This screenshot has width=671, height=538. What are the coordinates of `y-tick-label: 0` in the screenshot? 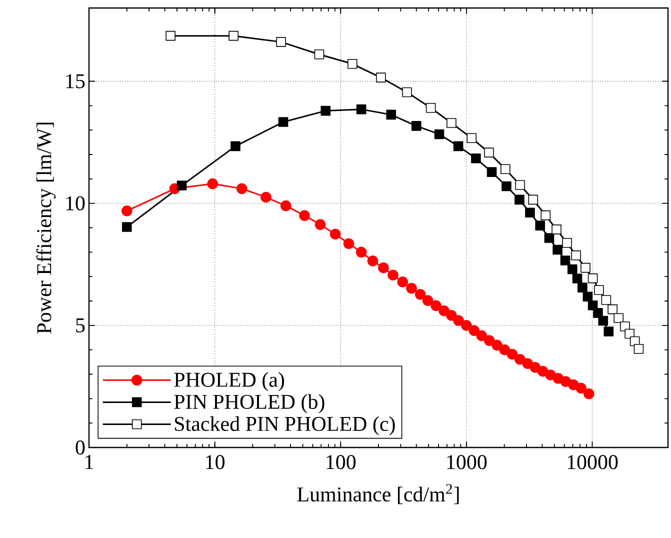 It's located at (80, 447).